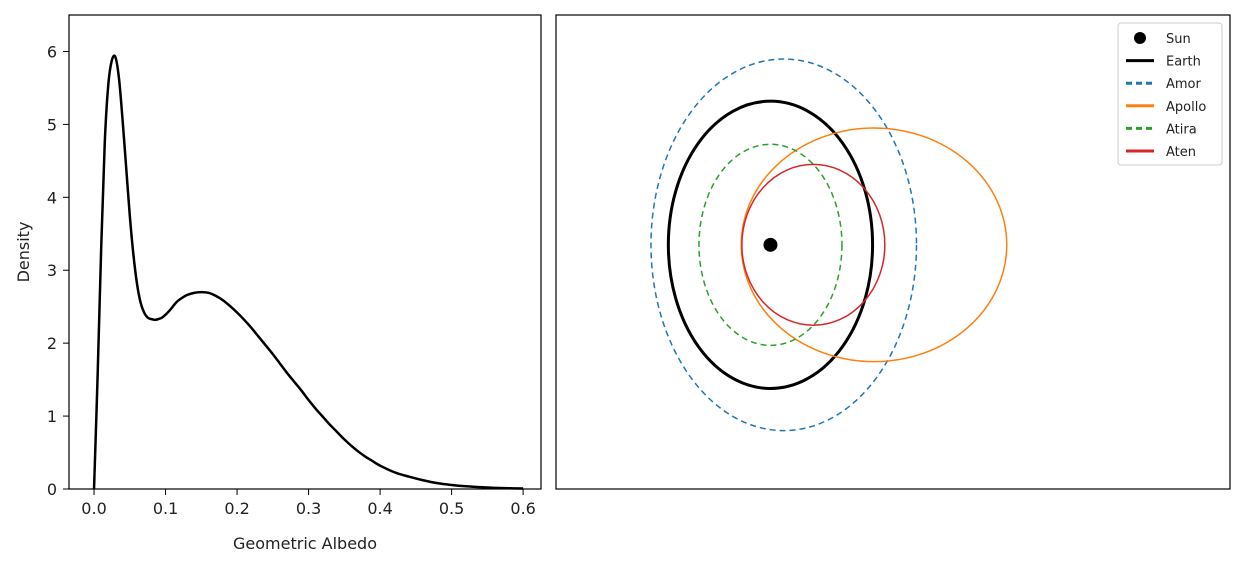 This screenshot has width=1246, height=565. What do you see at coordinates (52, 51) in the screenshot?
I see `y-tick-label: 6` at bounding box center [52, 51].